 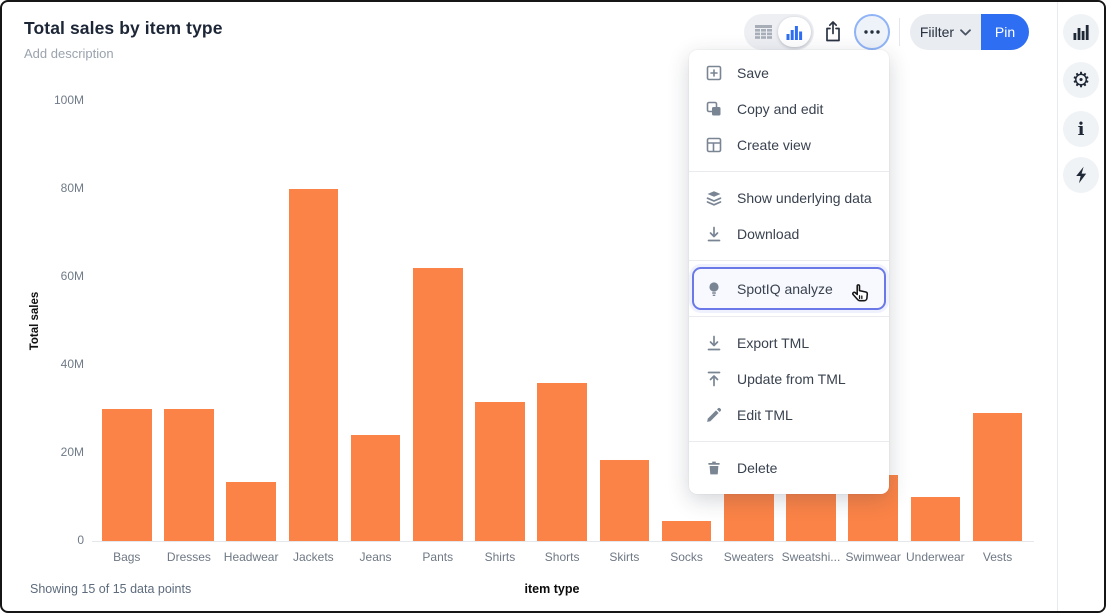 I want to click on x-tick-label: Vests, so click(x=997, y=557).